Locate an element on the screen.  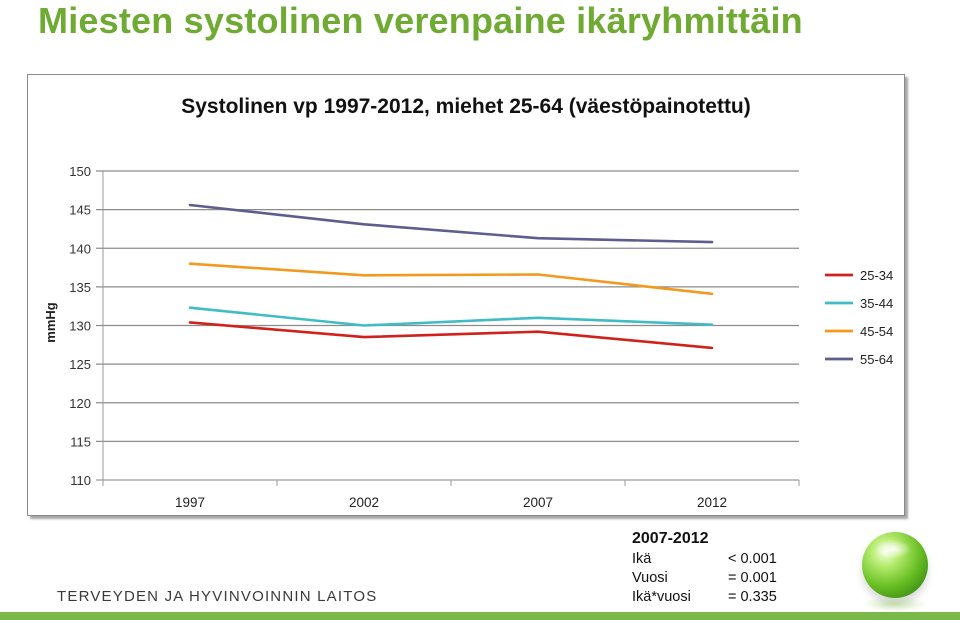
legend-label: 25-34 is located at coordinates (876, 275).